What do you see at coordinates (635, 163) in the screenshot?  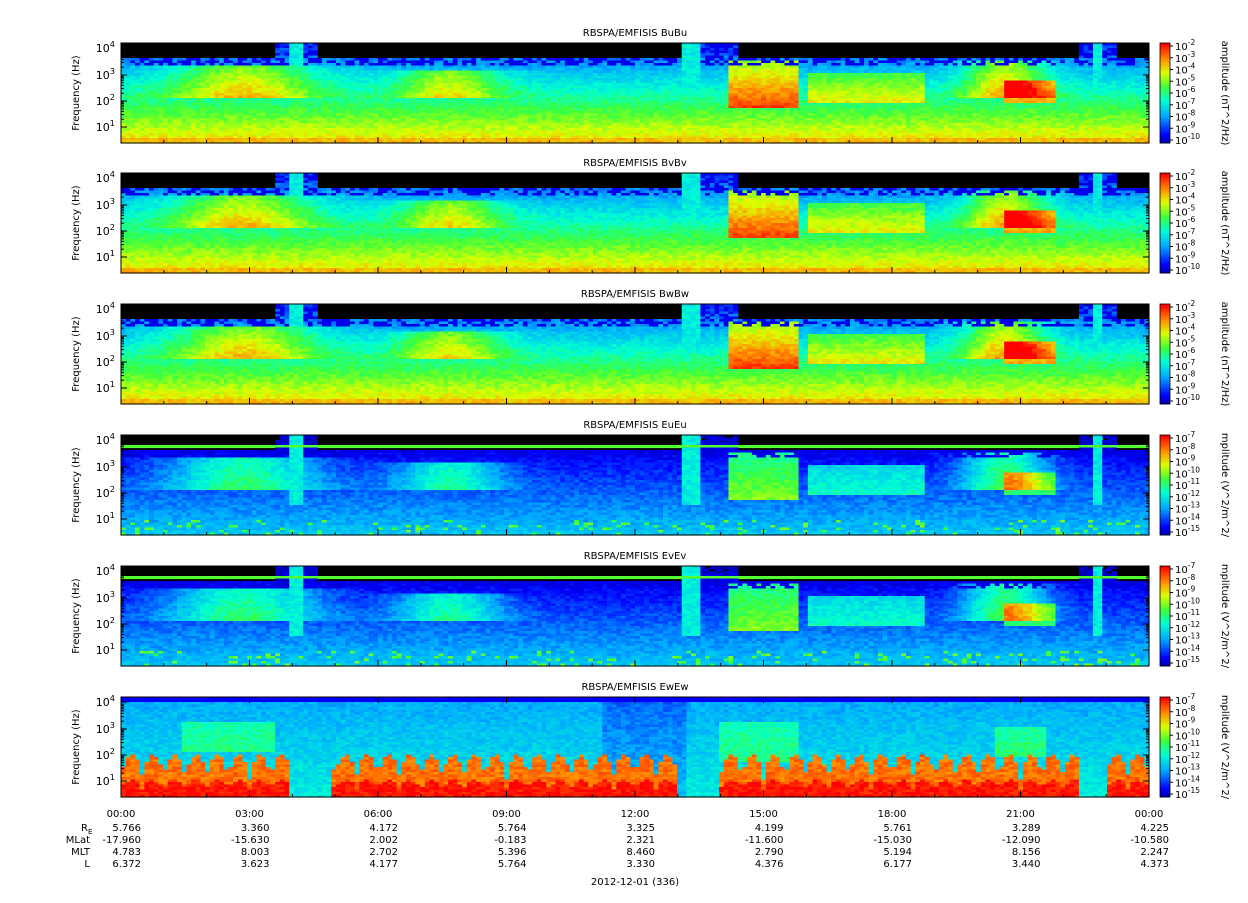 I see `panel-title: RBSPA/EMFISIS BvBv` at bounding box center [635, 163].